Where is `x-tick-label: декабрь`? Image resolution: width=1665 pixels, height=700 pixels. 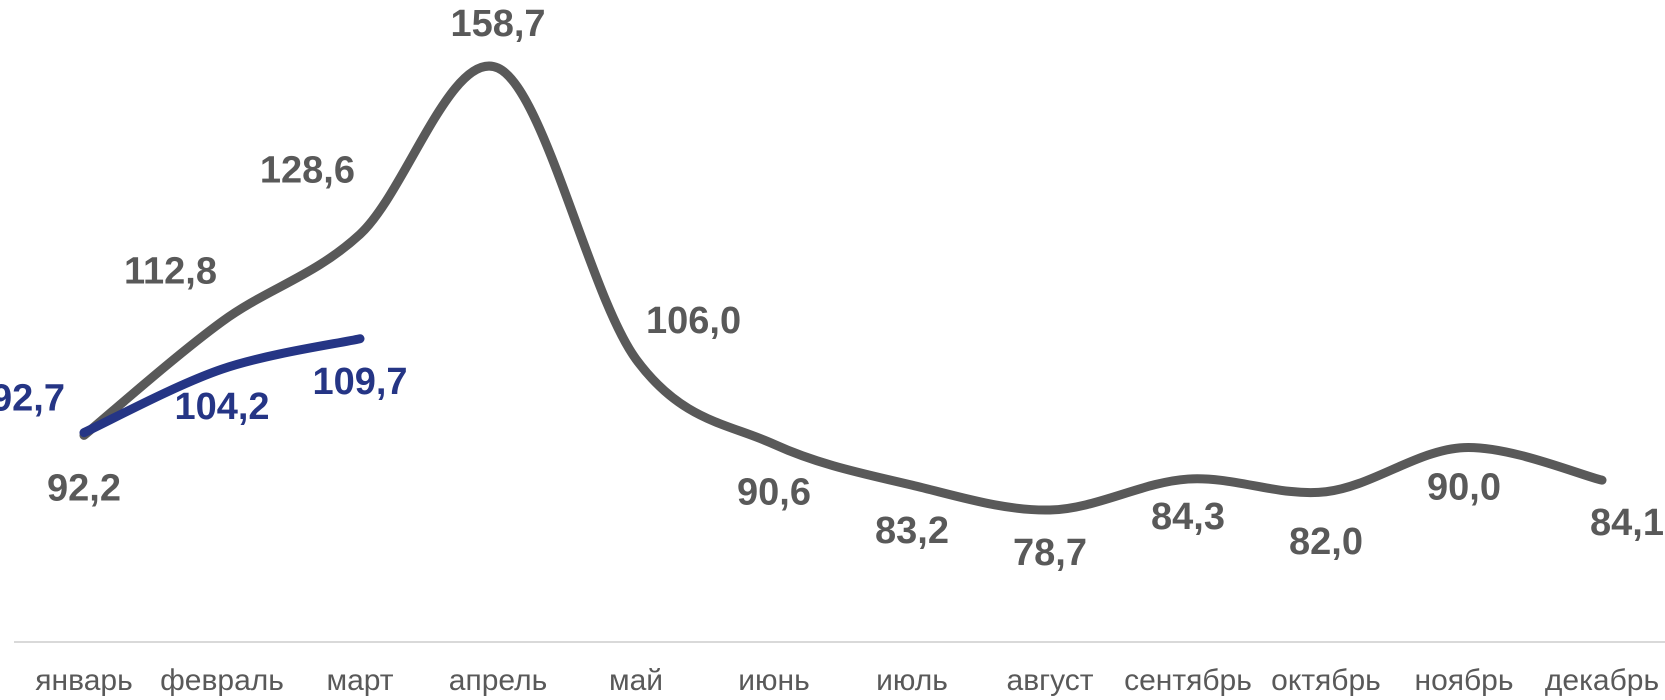 x-tick-label: декабрь is located at coordinates (1602, 680).